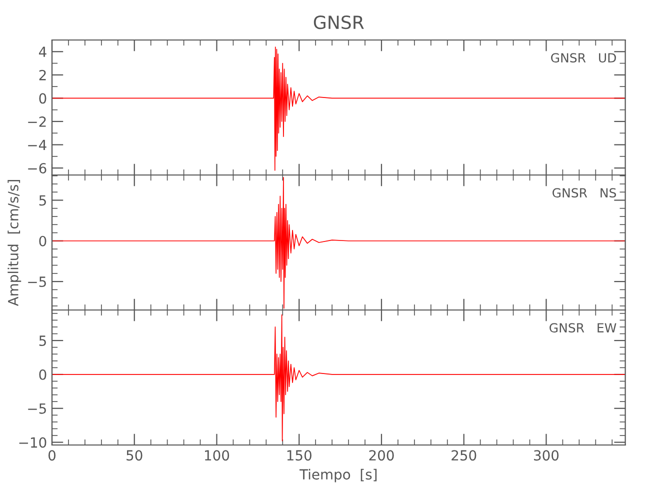  Describe the element at coordinates (15, 243) in the screenshot. I see `y-axis-title: Amplitud [cm/s/s]` at that location.